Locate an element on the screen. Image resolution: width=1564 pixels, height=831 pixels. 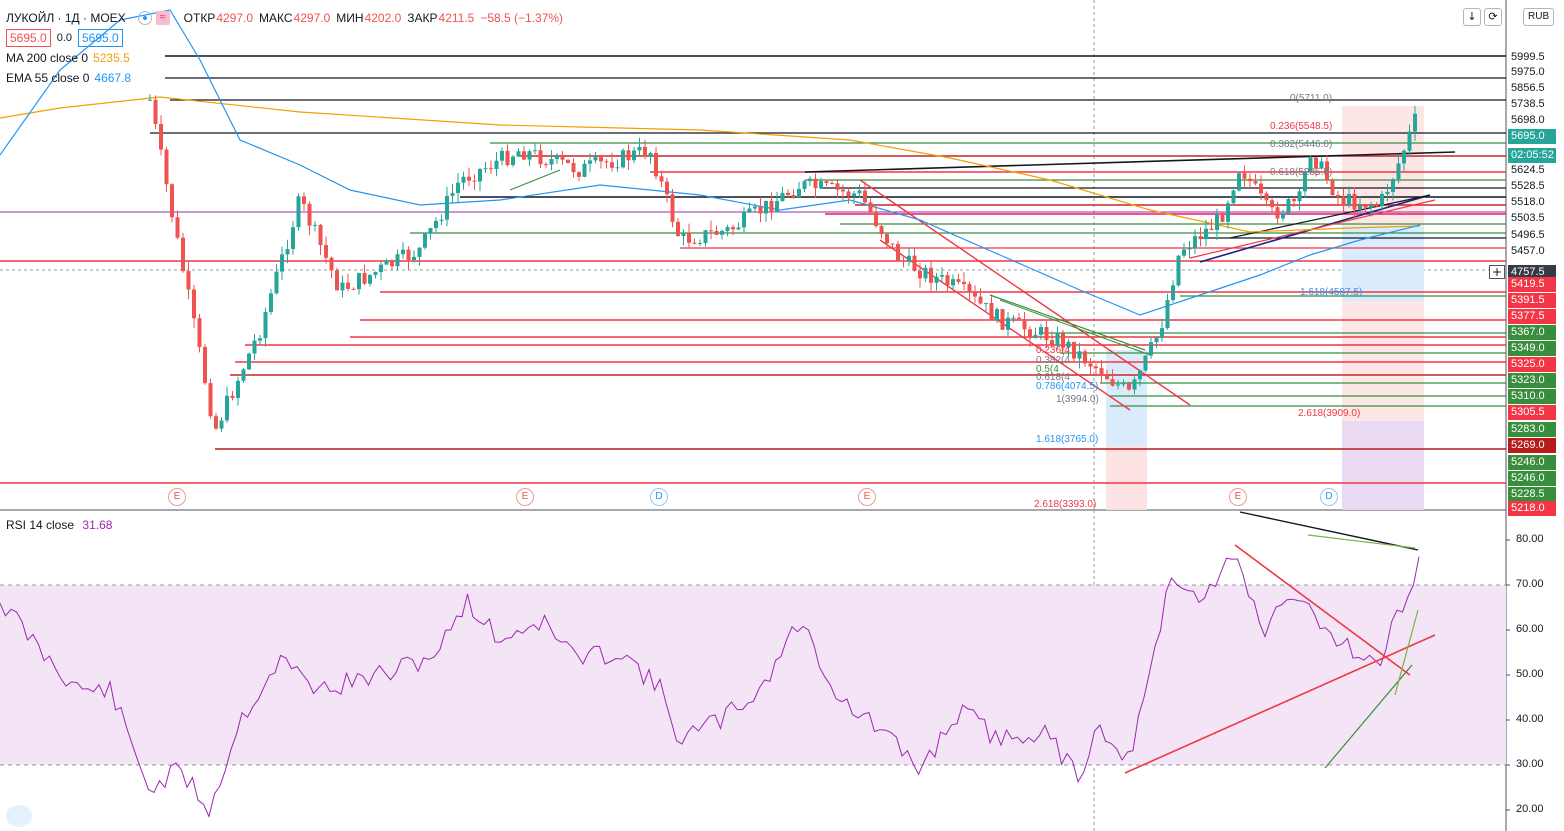
price-label: 5419.5 is located at coordinates (1532, 284).